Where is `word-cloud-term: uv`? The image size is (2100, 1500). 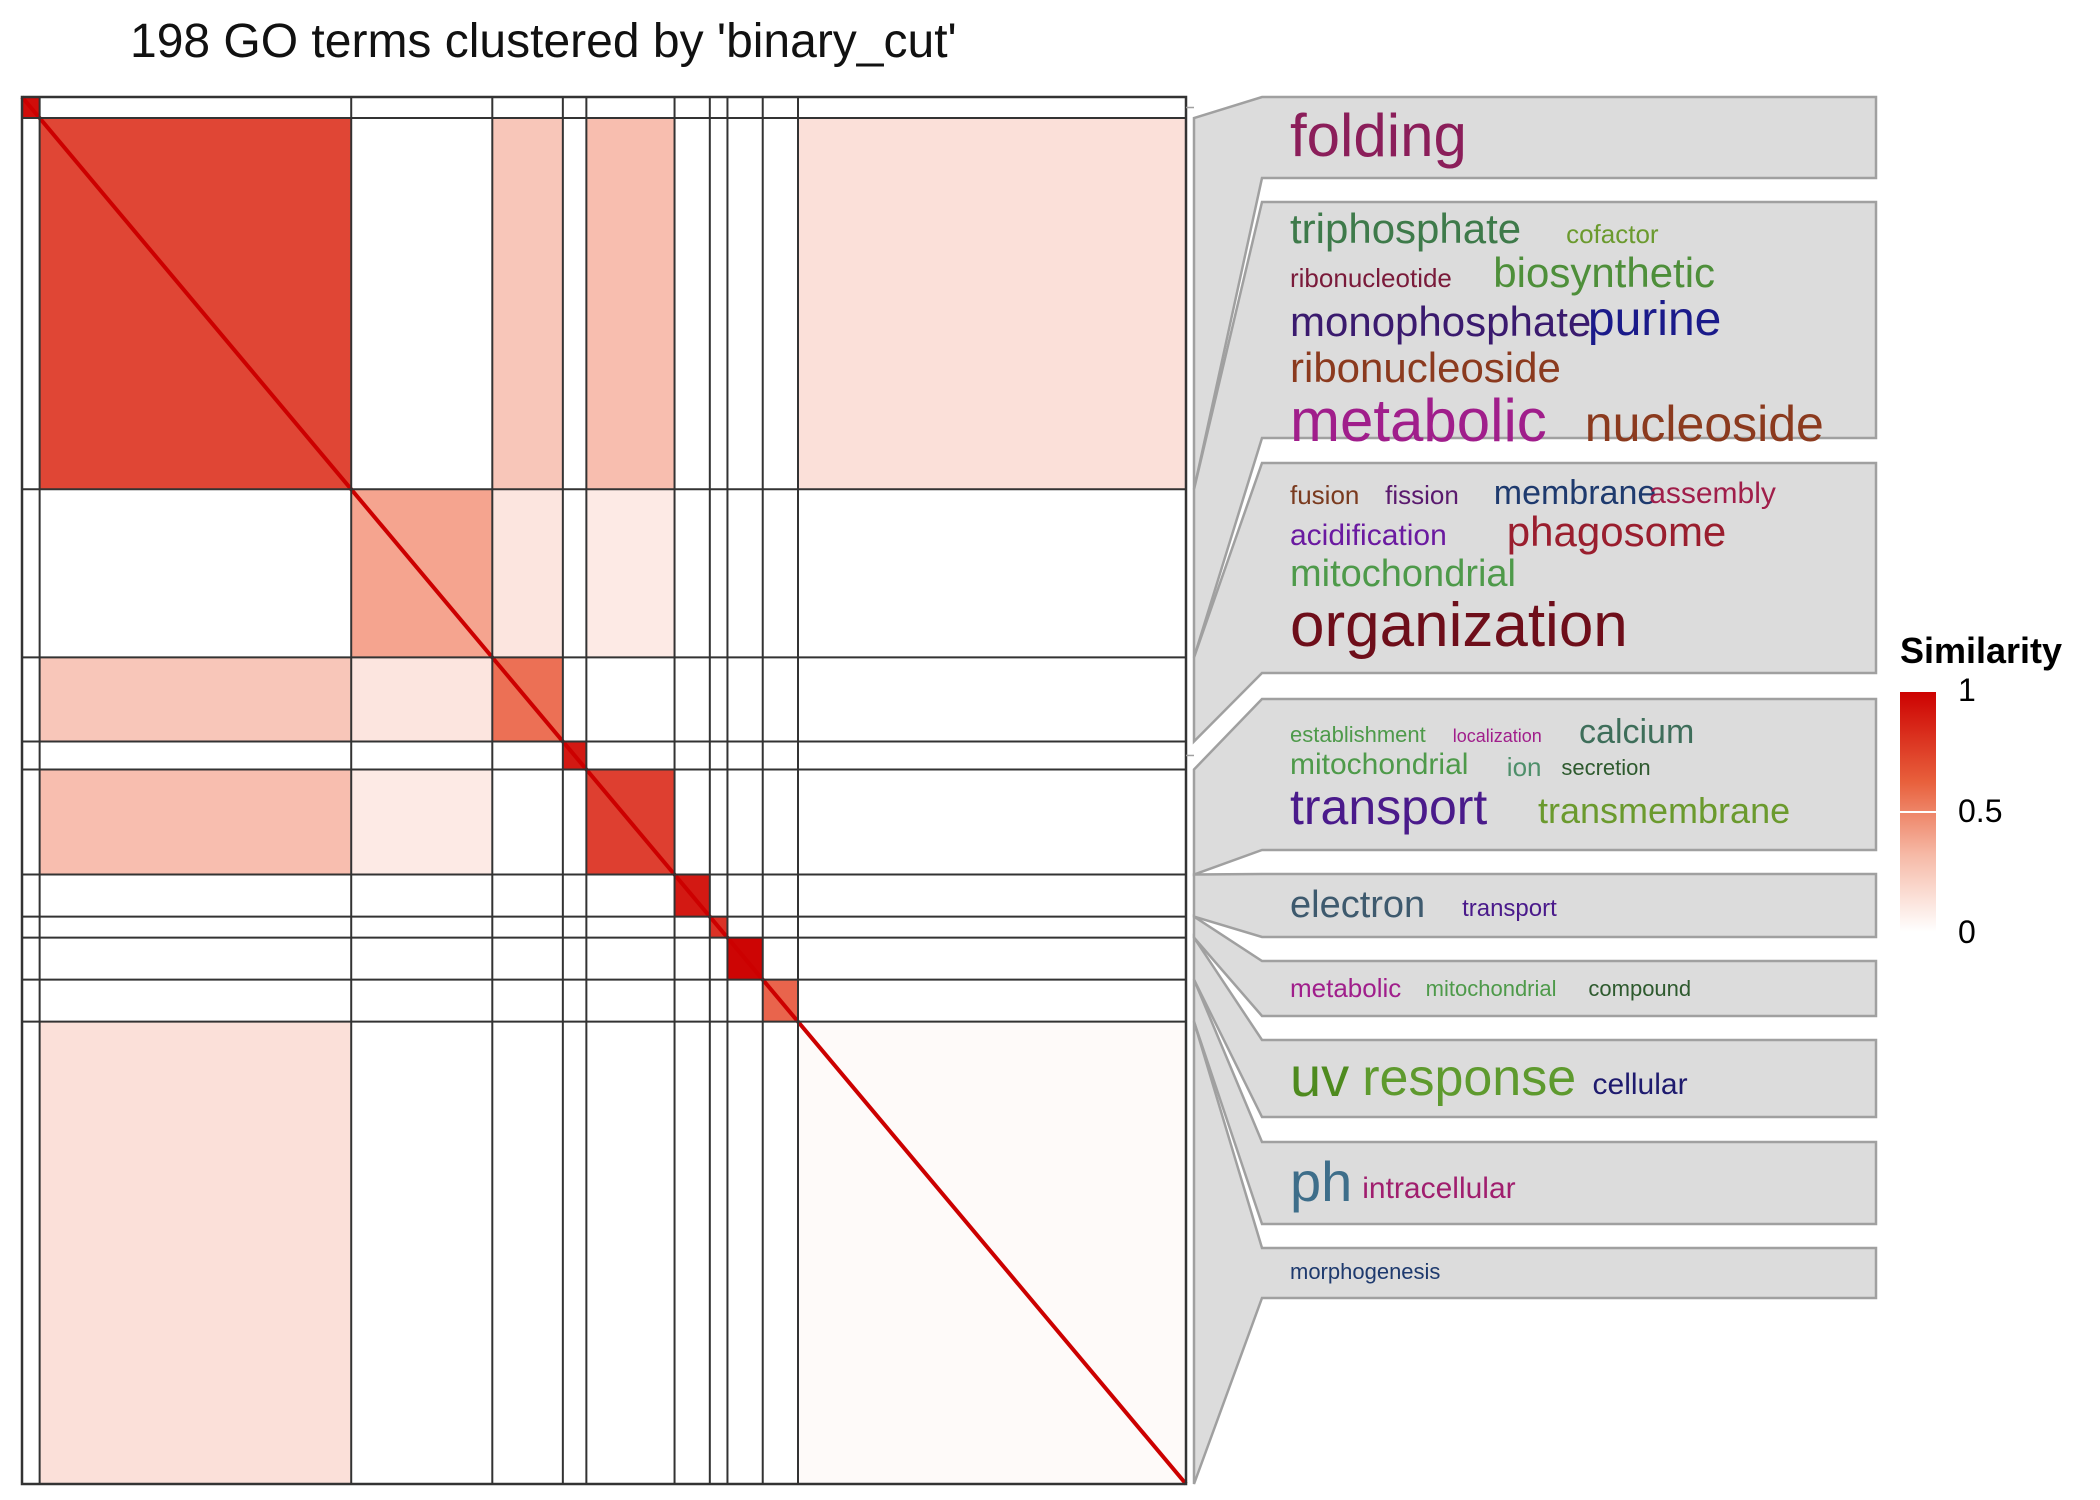 word-cloud-term: uv is located at coordinates (1320, 1077).